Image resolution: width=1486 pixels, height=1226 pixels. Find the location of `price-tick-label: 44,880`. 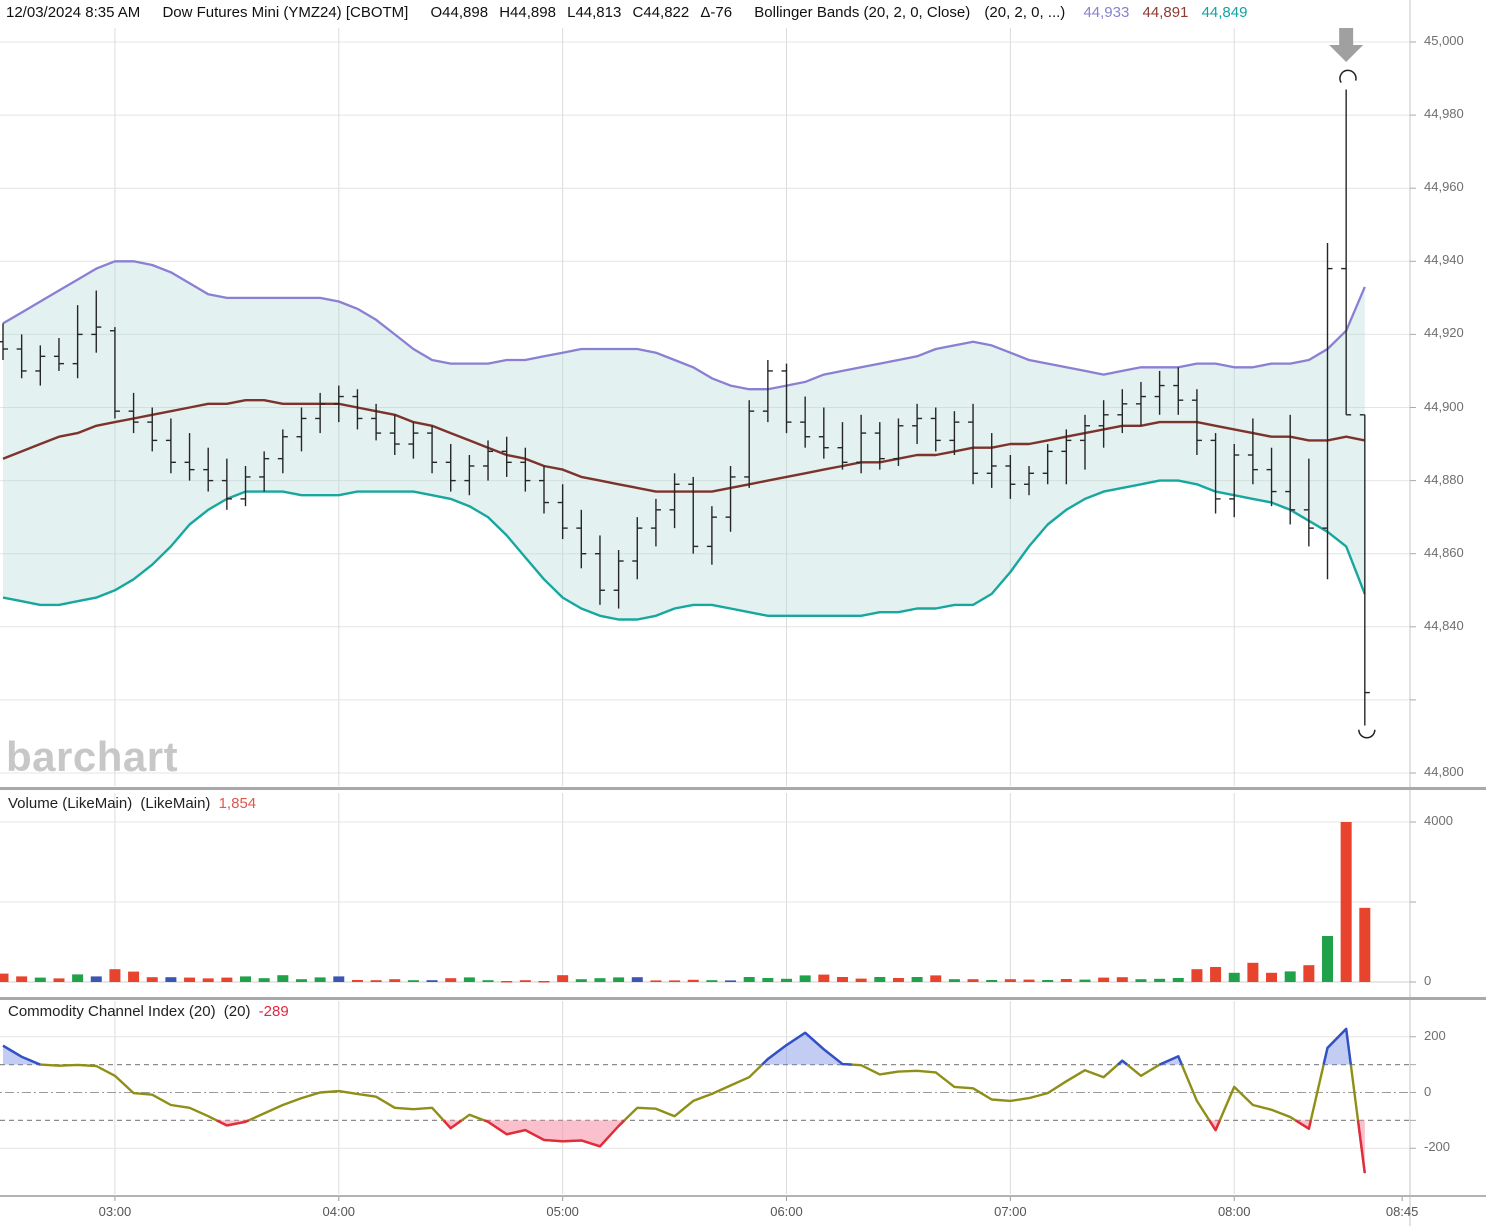

price-tick-label: 44,880 is located at coordinates (1444, 479).